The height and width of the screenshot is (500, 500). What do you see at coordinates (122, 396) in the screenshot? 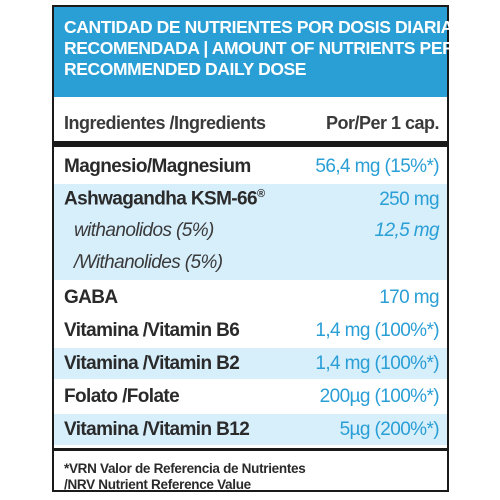
I see `nutrient-name: Folato /Folate` at bounding box center [122, 396].